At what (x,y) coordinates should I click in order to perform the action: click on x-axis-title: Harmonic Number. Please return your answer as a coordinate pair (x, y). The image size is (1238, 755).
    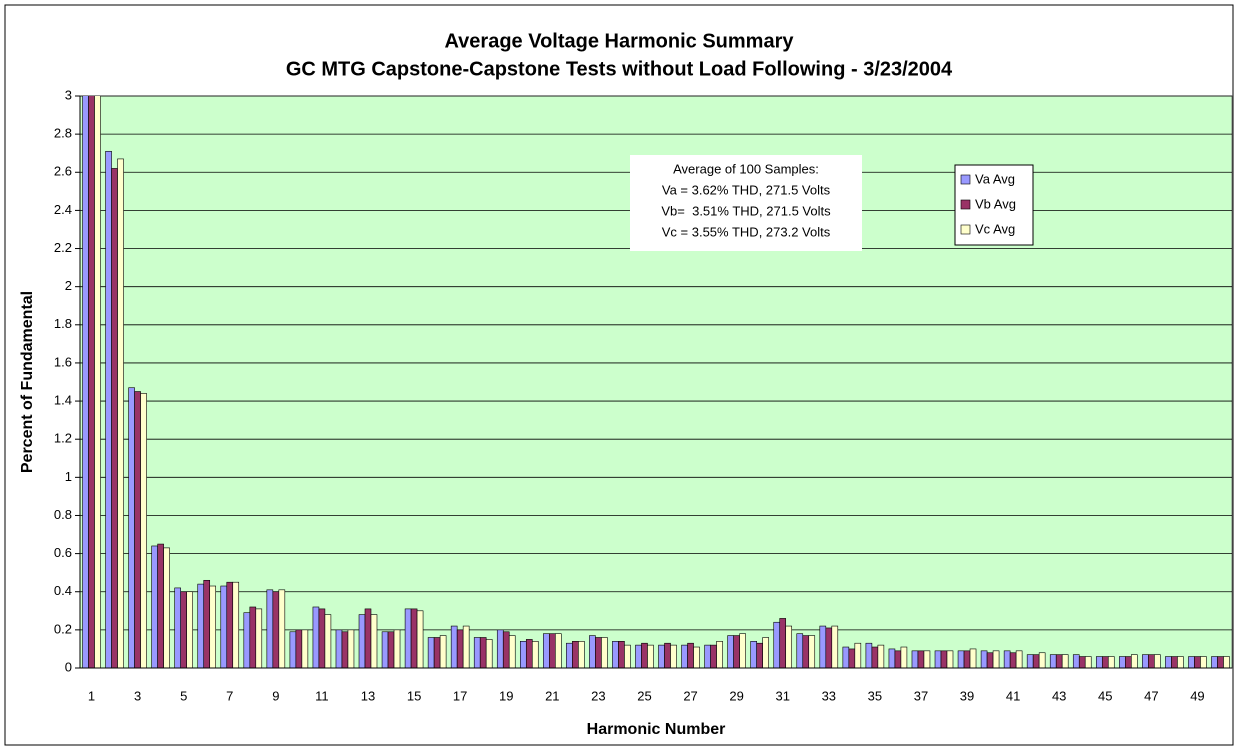
    Looking at the image, I should click on (656, 729).